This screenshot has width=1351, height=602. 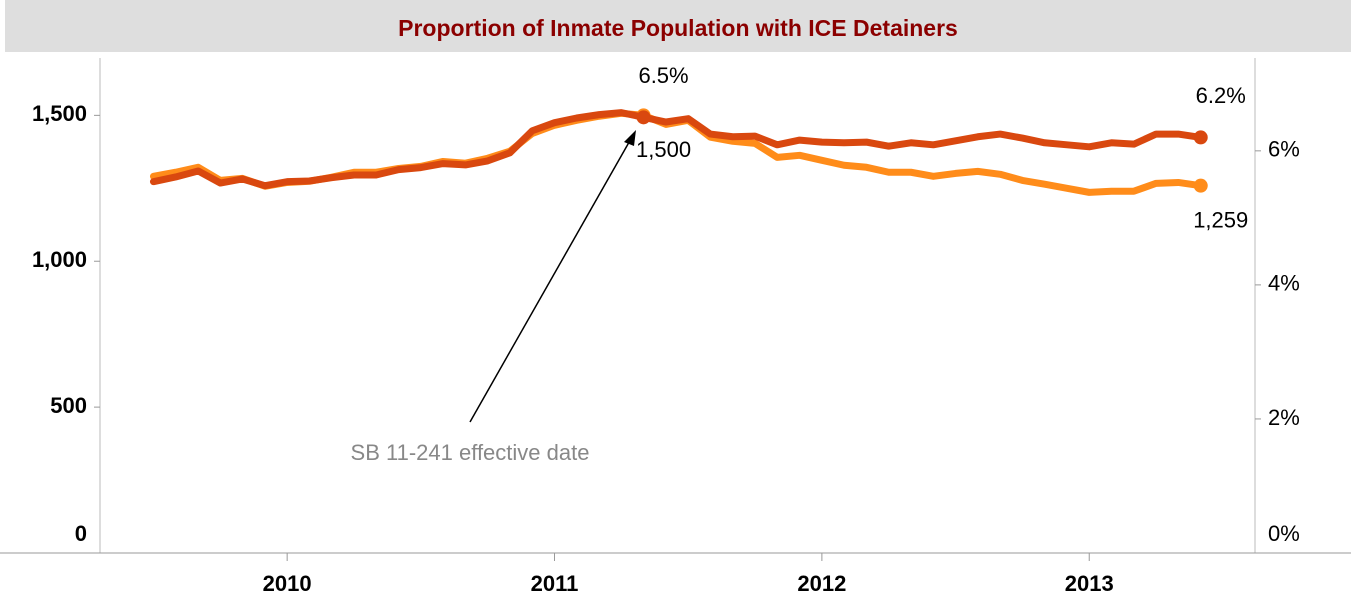 What do you see at coordinates (1220, 219) in the screenshot?
I see `data-label: 1,259` at bounding box center [1220, 219].